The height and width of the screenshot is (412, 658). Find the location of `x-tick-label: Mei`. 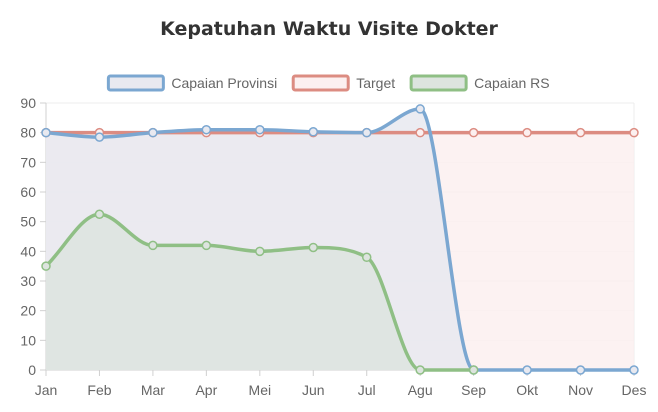

x-tick-label: Mei is located at coordinates (260, 390).